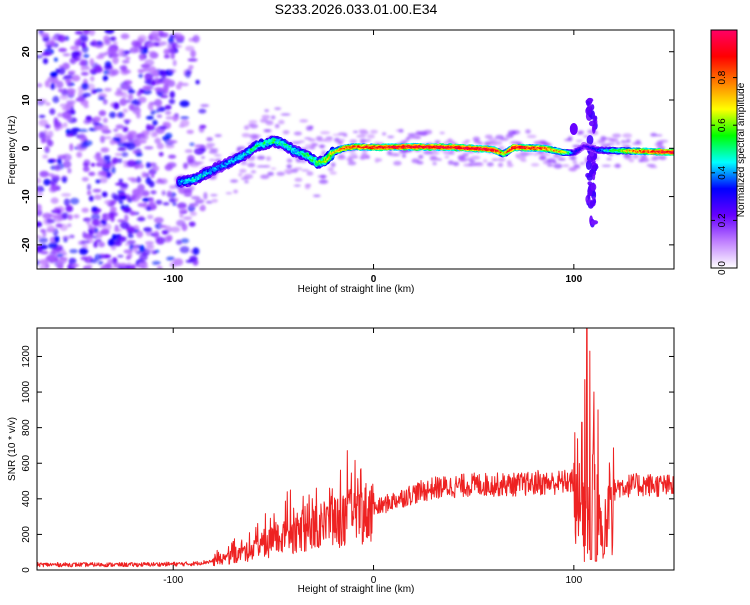  Describe the element at coordinates (26, 100) in the screenshot. I see `spectrogram-ytick-label: 10` at that location.